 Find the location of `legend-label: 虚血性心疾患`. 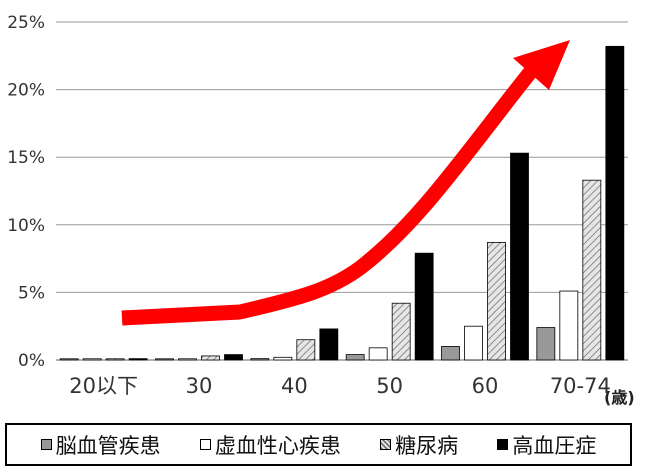

legend-label: 虚血性心疾患 is located at coordinates (277, 445).